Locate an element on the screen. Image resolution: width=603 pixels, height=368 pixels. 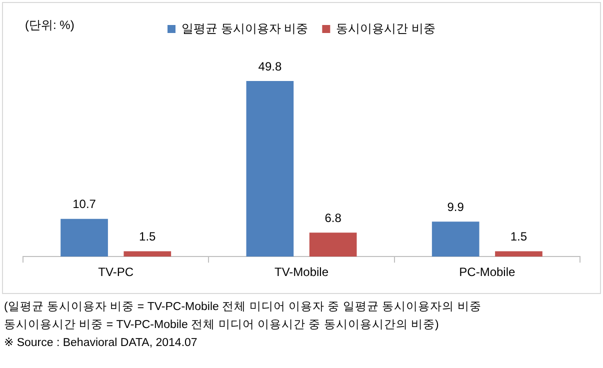
x-tick-label: PC-Mobile is located at coordinates (487, 272).